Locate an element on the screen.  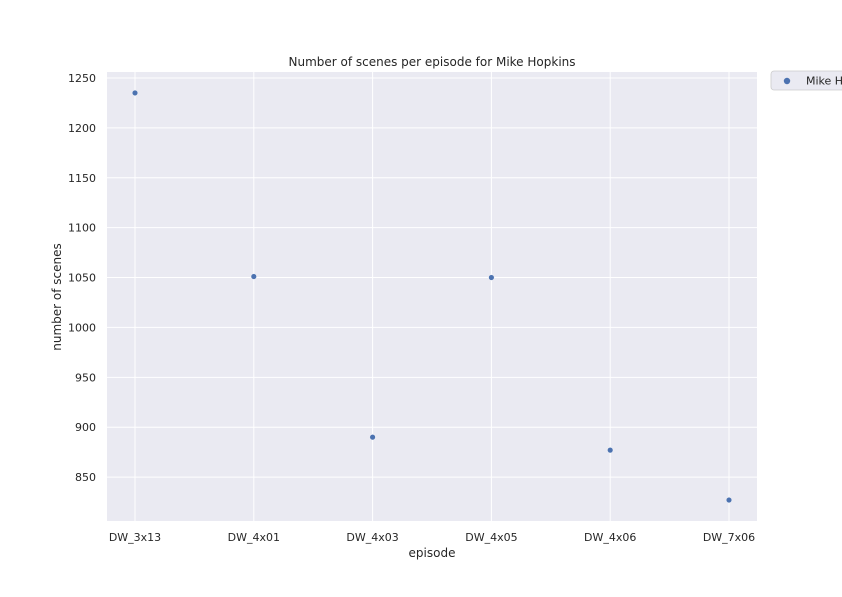
x-tick-label: DW_4x06 is located at coordinates (610, 537).